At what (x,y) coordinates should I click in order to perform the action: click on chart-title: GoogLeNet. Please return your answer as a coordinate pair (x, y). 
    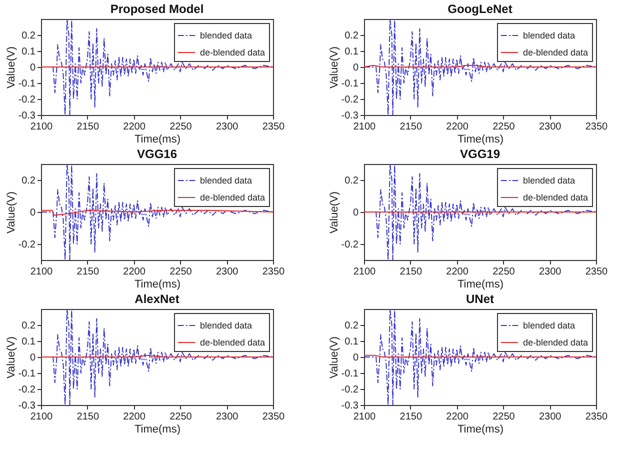
    Looking at the image, I should click on (480, 9).